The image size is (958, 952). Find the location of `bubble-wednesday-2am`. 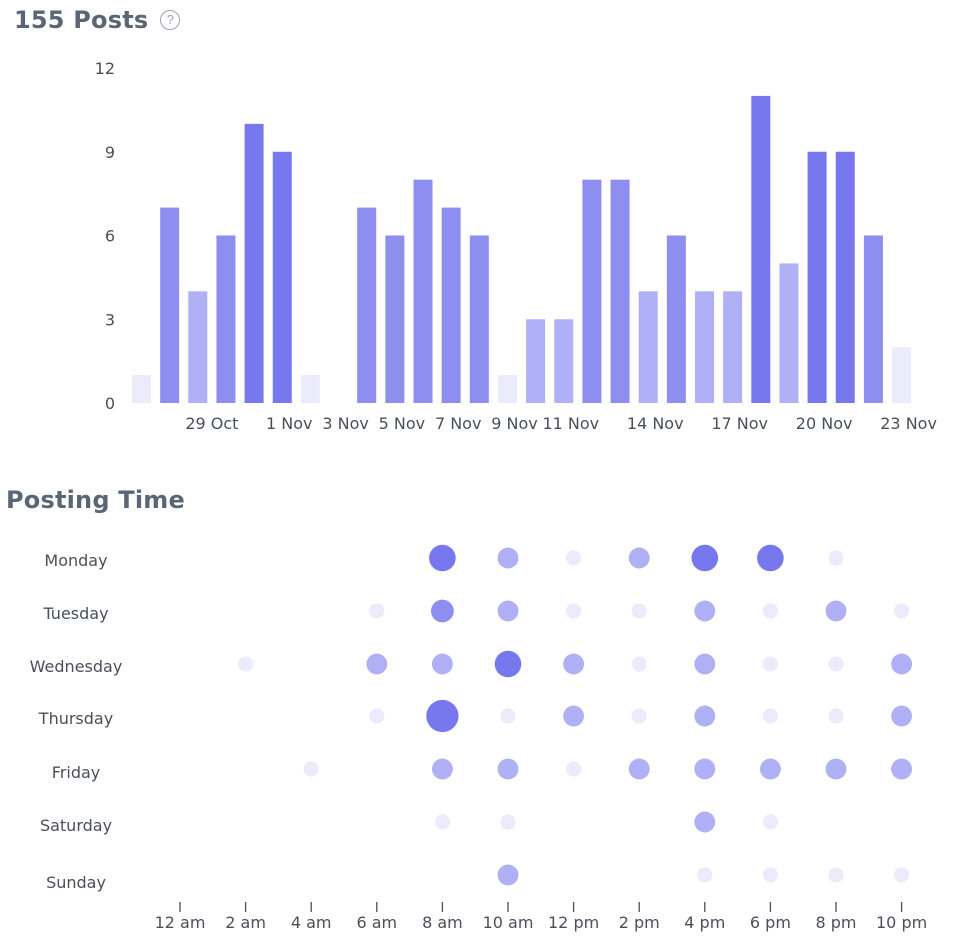

bubble-wednesday-2am is located at coordinates (246, 664).